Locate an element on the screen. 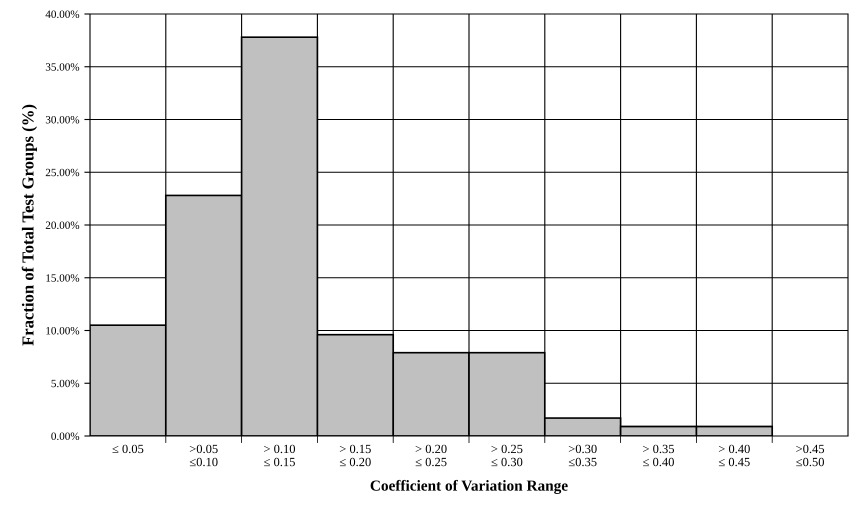 The width and height of the screenshot is (852, 506). x-tick-label: > 0.25 ≤ 0.30 is located at coordinates (506, 455).